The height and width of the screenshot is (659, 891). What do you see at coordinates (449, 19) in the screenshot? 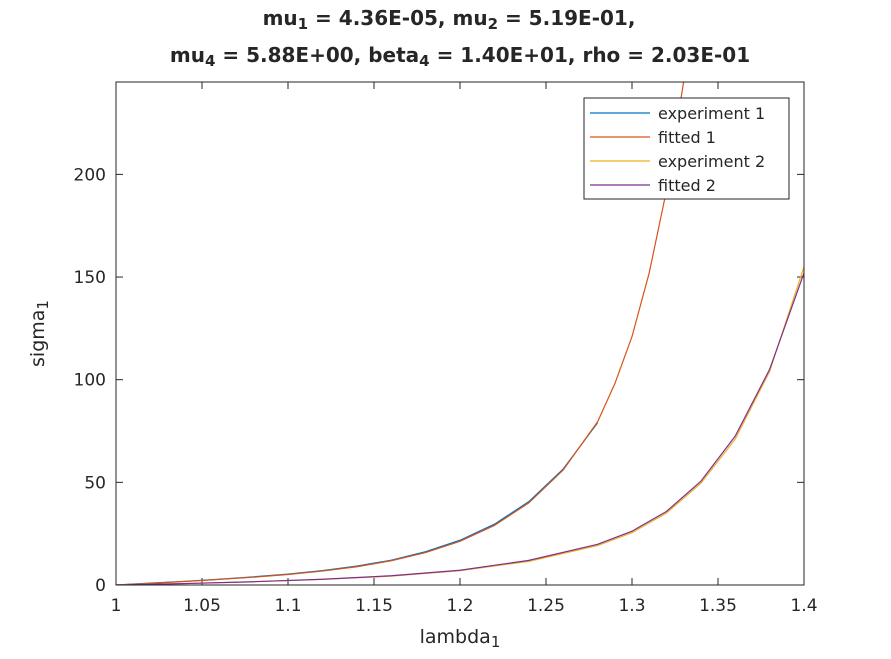
I see `chart-title-line-1: mu1 = 4.36E-05, mu2 = 5.19E-01,` at bounding box center [449, 19].